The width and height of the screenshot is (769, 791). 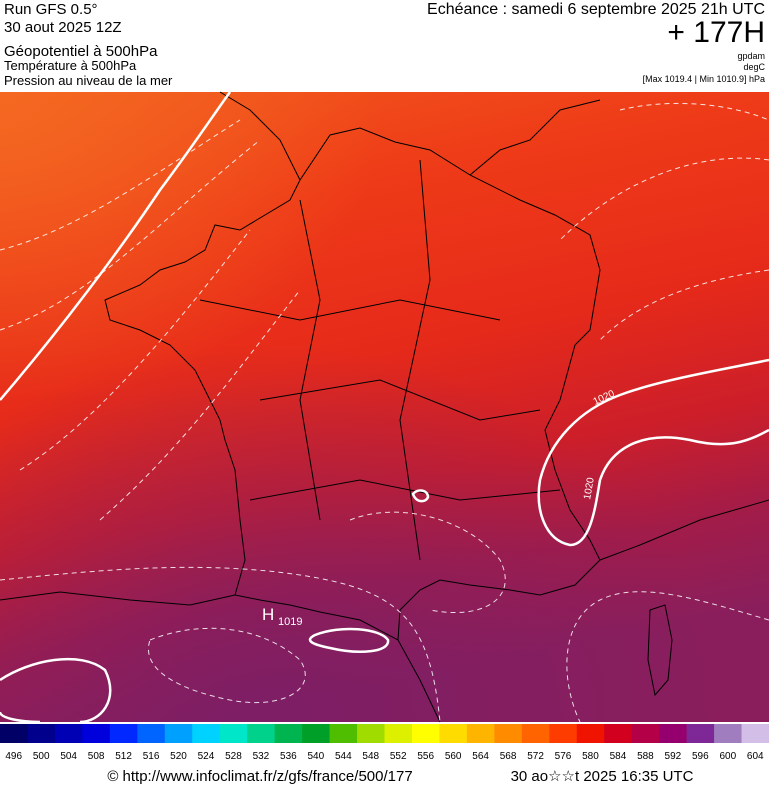 What do you see at coordinates (268, 614) in the screenshot?
I see `high-marker: H` at bounding box center [268, 614].